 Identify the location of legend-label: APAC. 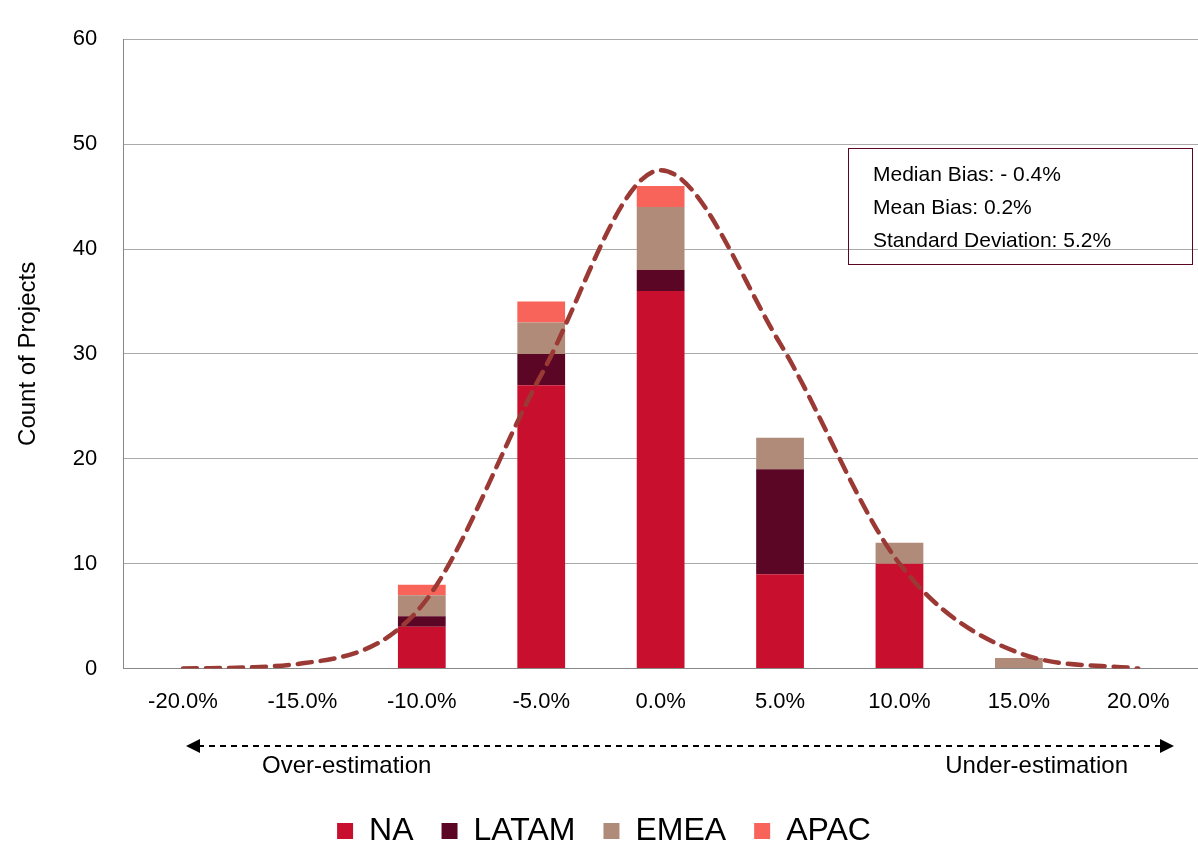
(828, 828).